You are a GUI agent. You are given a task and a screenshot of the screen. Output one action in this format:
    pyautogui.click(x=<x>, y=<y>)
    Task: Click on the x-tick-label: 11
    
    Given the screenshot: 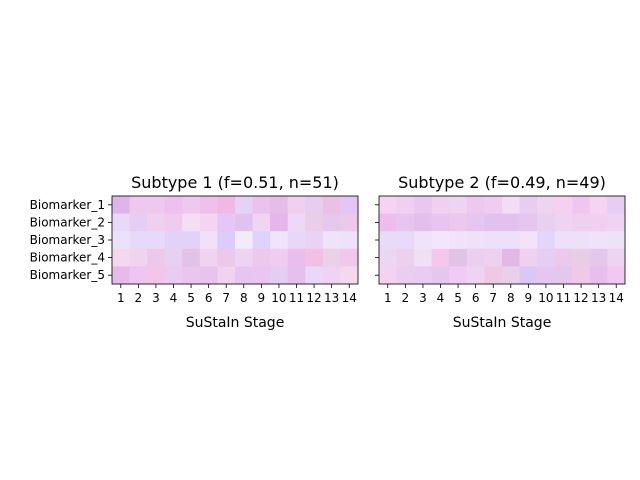 What is the action you would take?
    pyautogui.click(x=563, y=298)
    